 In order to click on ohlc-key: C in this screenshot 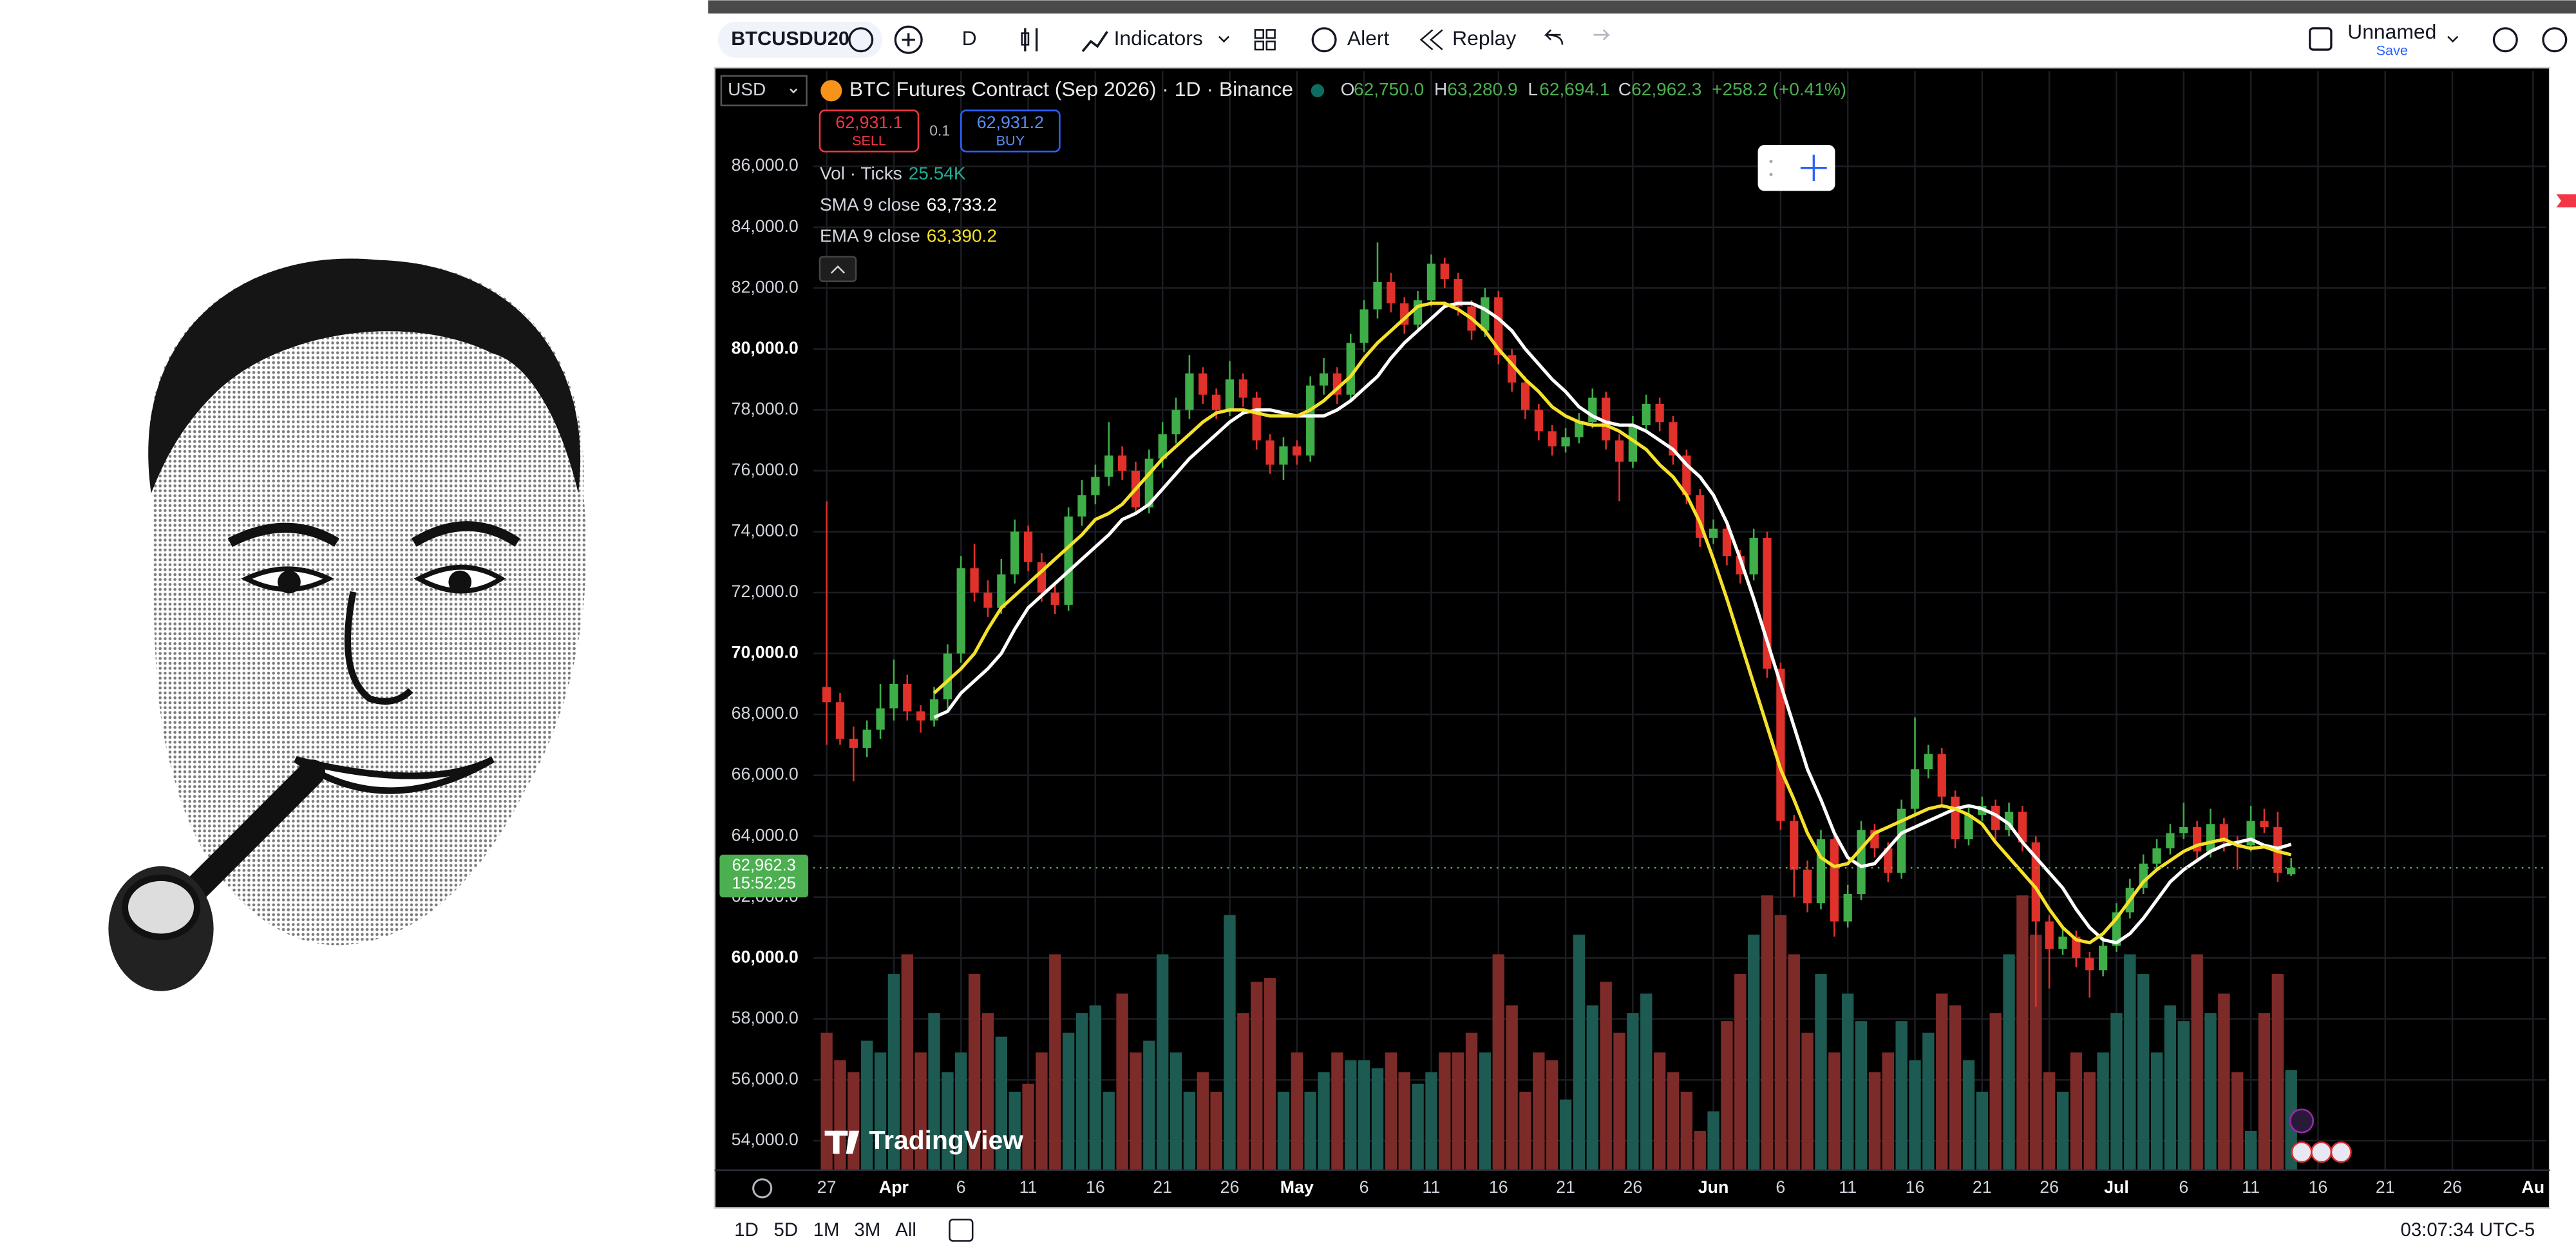, I will do `click(1624, 89)`.